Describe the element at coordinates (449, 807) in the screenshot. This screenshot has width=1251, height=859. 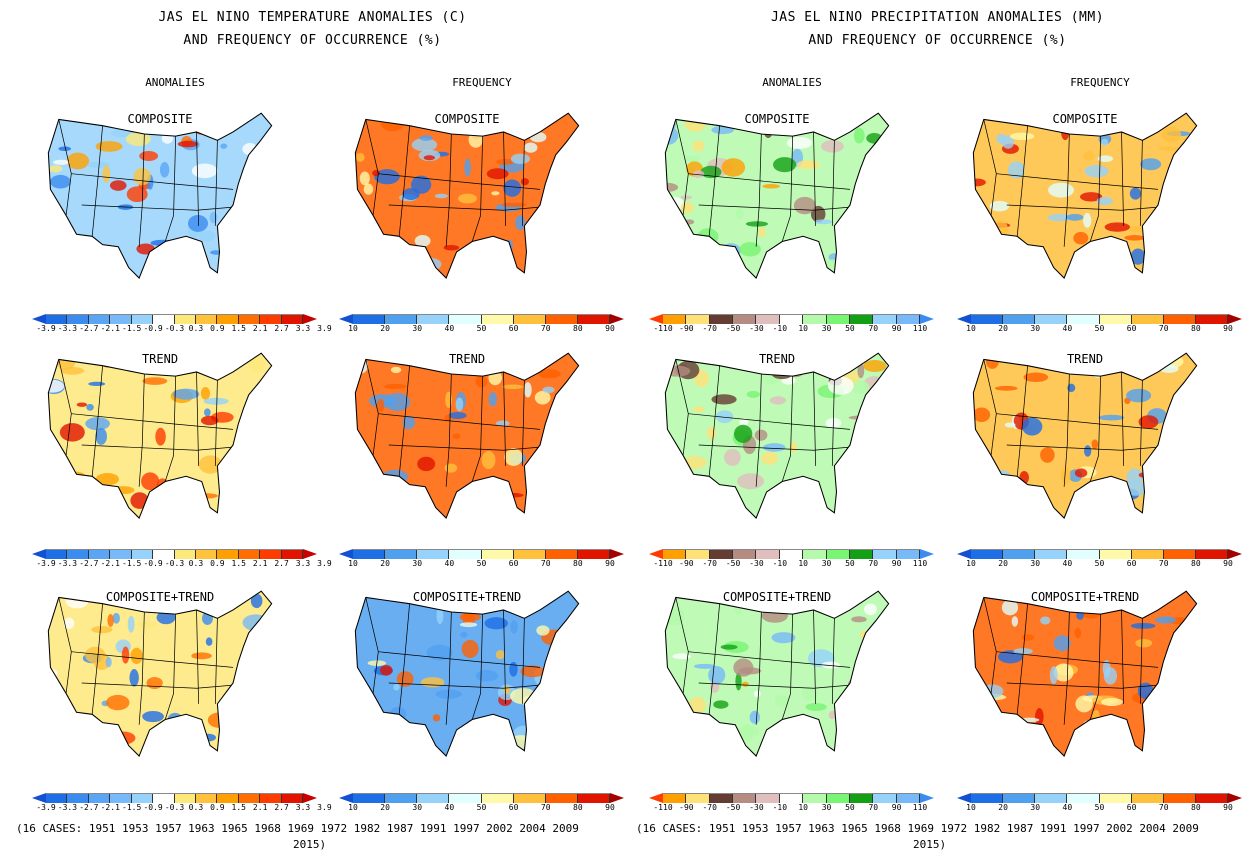
I see `colorbar-tick-label: 40` at that location.